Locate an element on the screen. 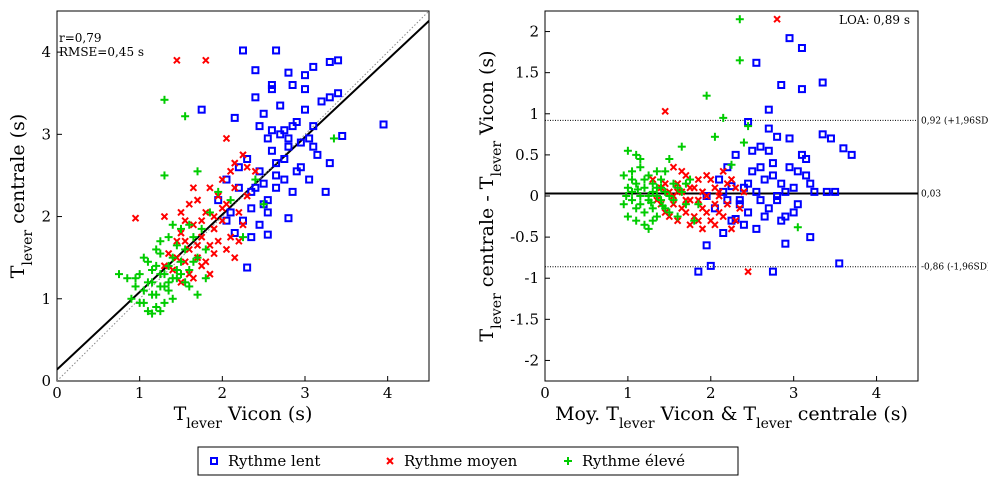  lower-loa-label: -0,86 (-1,96SD) is located at coordinates (954, 267).